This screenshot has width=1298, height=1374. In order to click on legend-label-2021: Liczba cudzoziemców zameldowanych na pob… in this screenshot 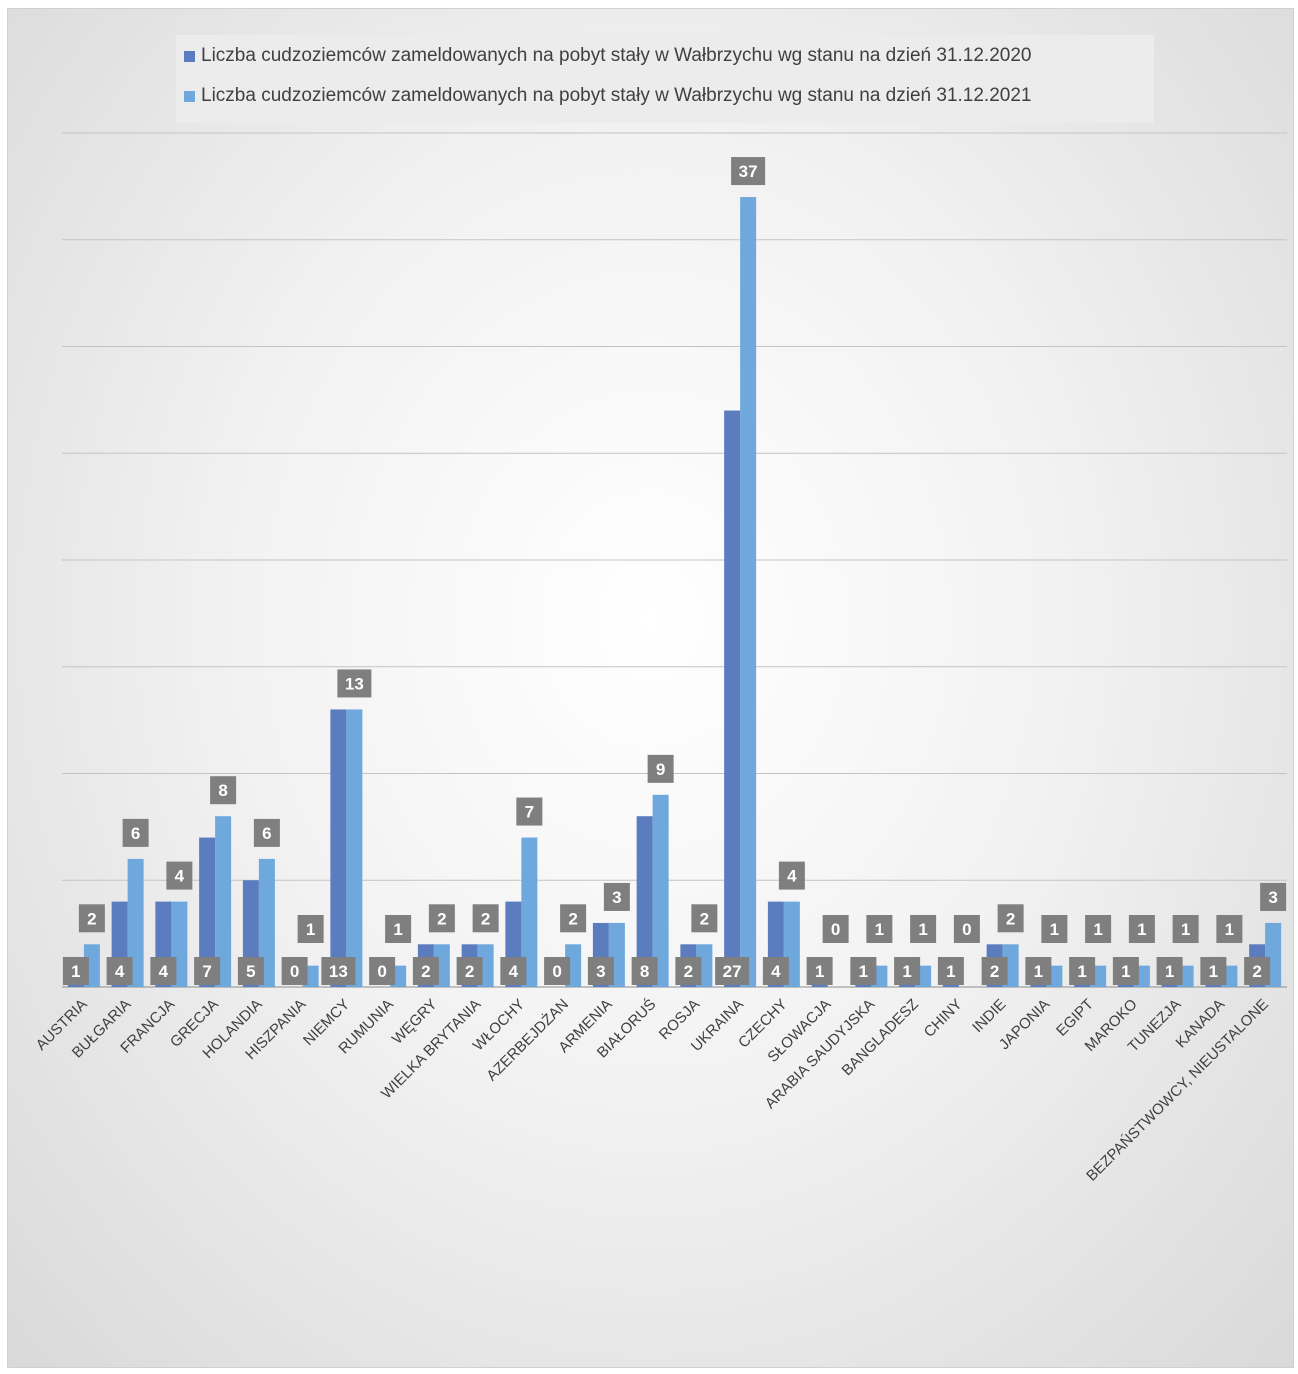, I will do `click(616, 95)`.